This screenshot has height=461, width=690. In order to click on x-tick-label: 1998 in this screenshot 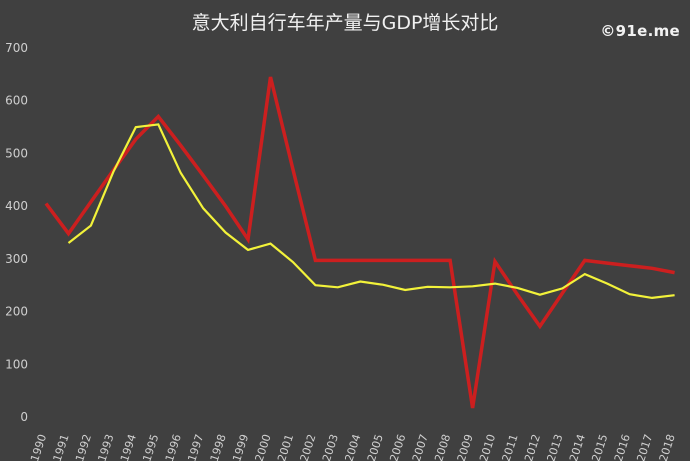, I will do `click(218, 447)`.